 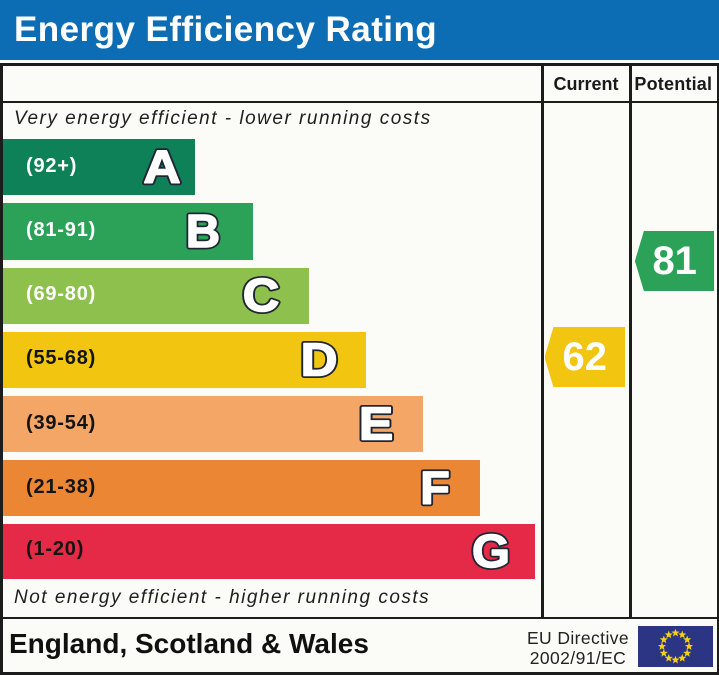 I want to click on svg-text: A, so click(x=161, y=167).